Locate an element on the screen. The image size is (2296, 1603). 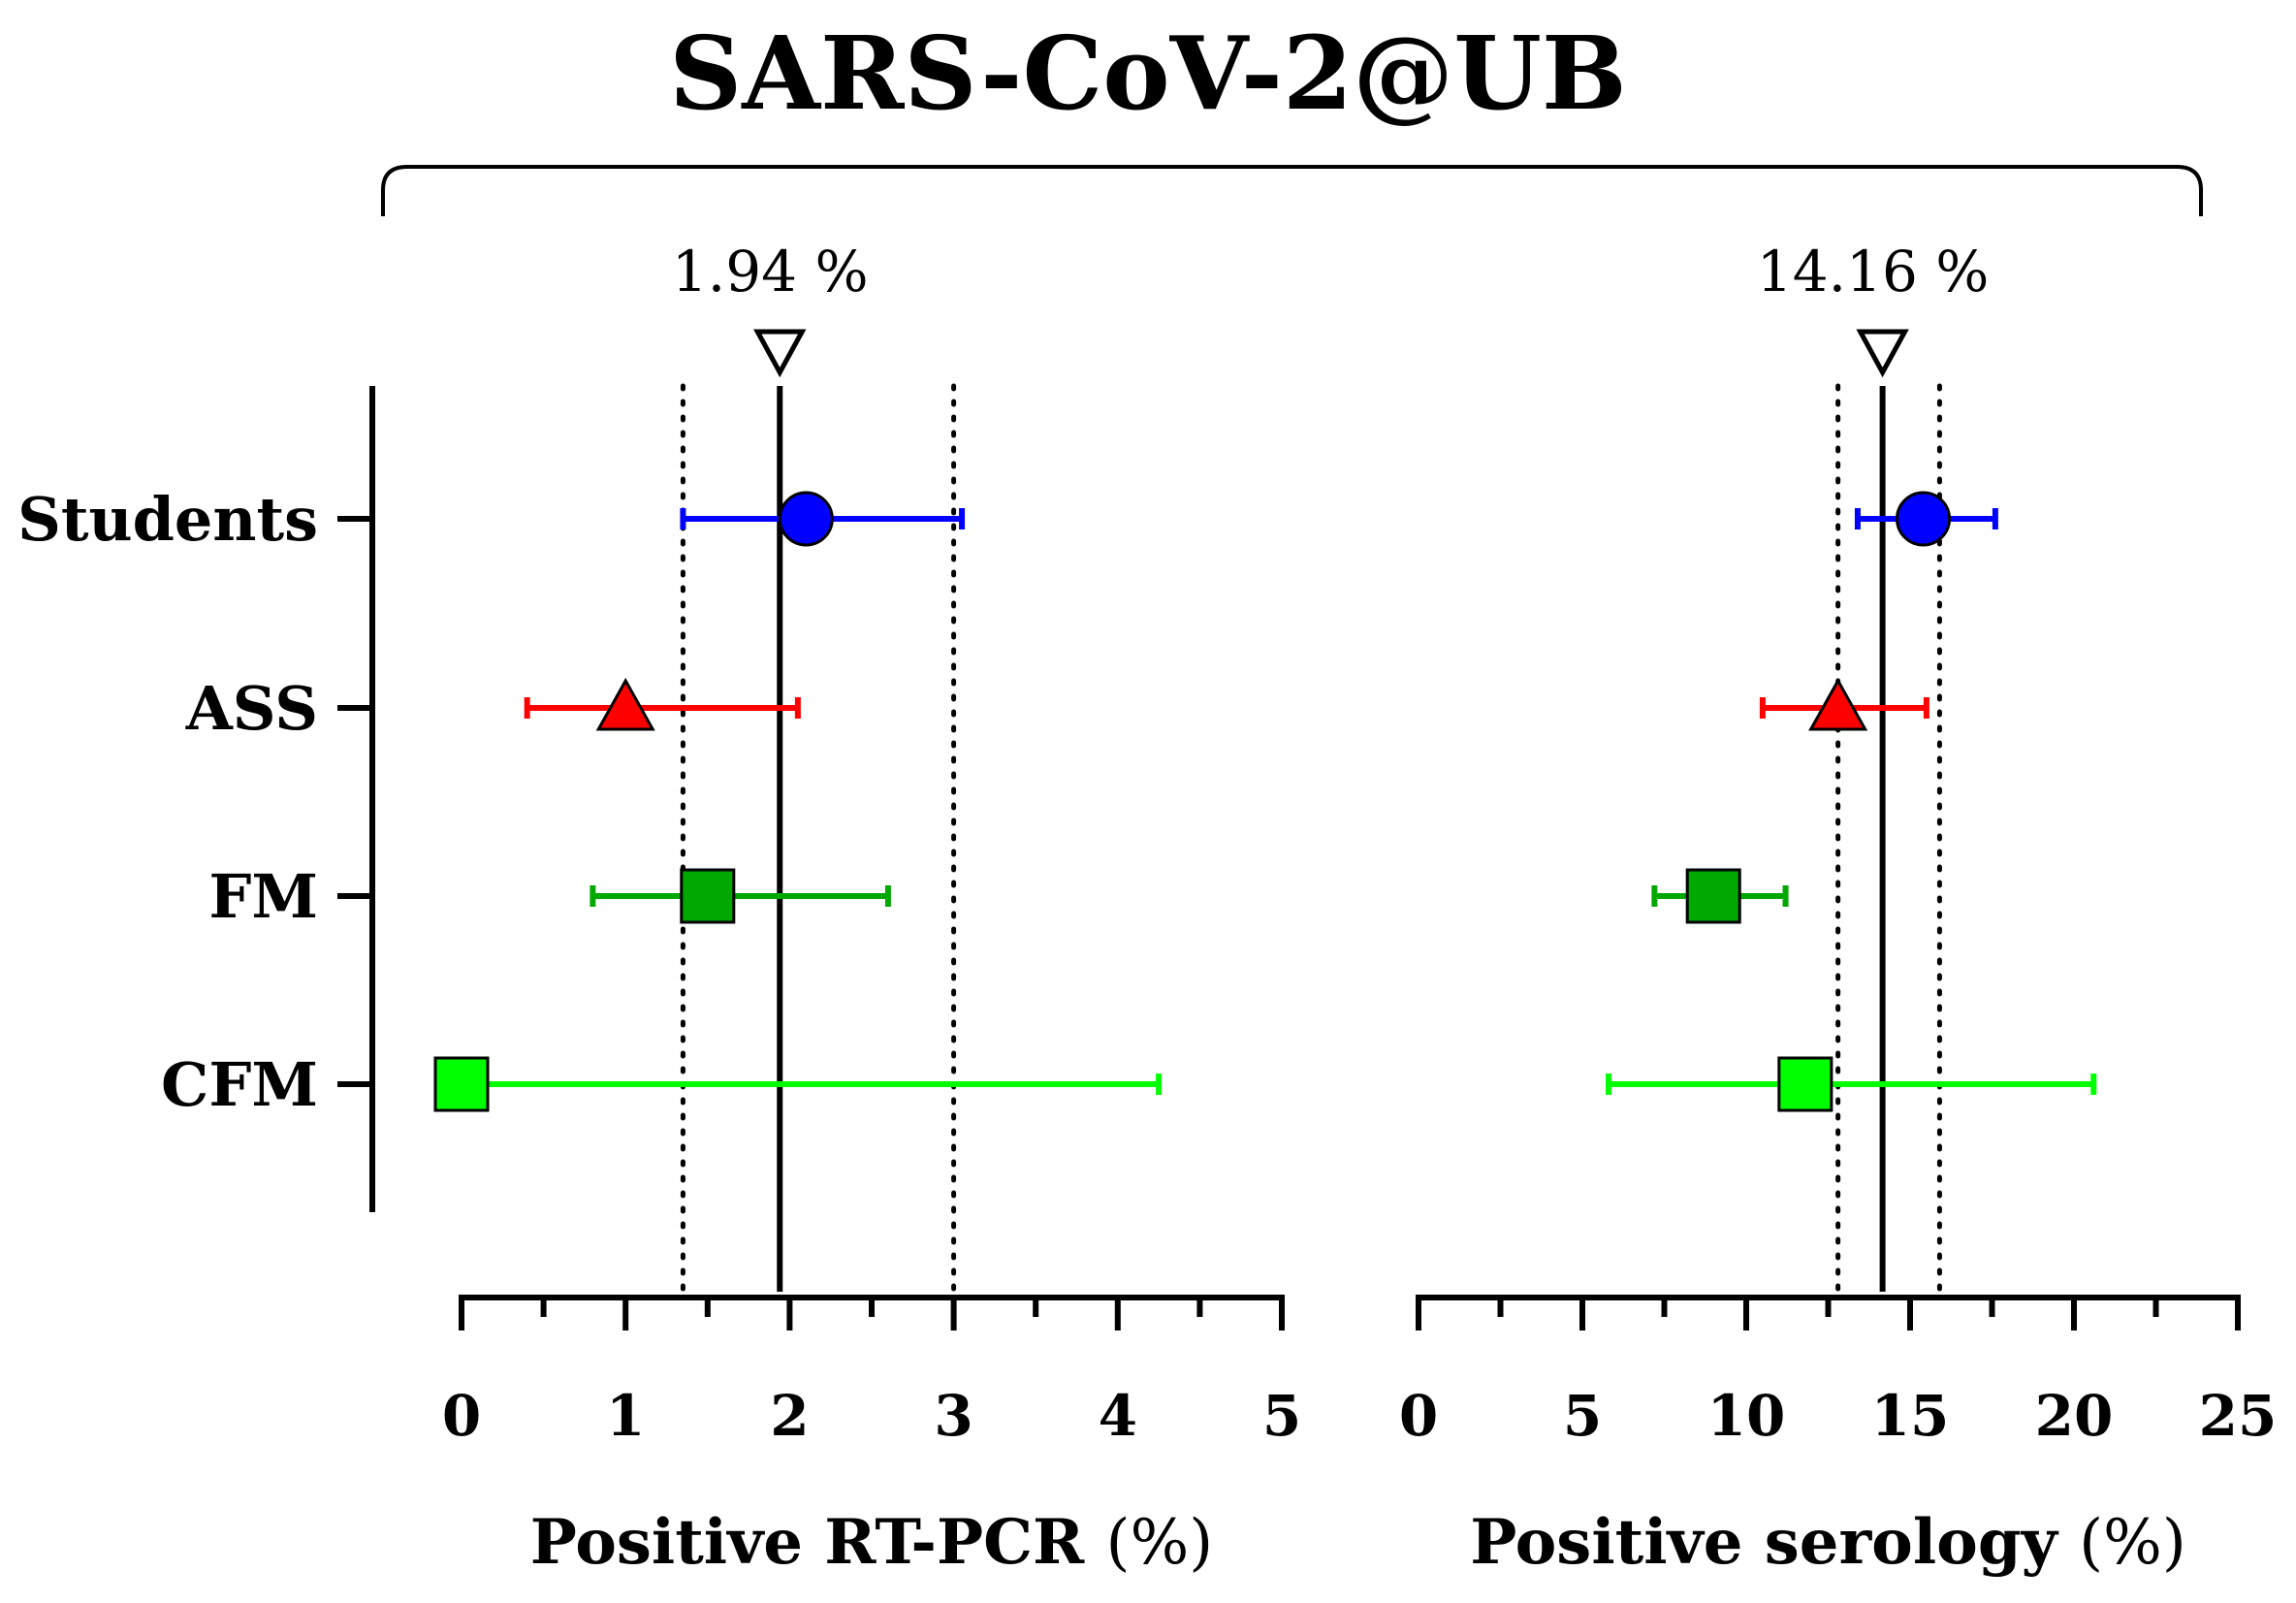
panel-1-x-axis-label-main: Positive RT-PCR is located at coordinates (818, 1543).